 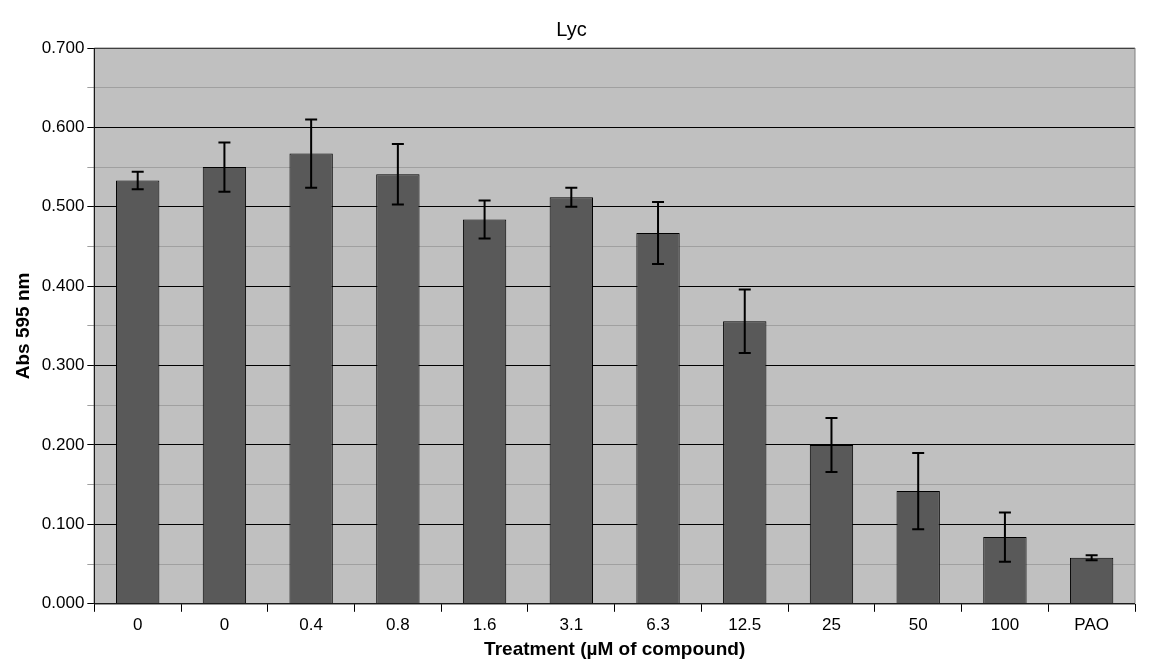 What do you see at coordinates (1005, 624) in the screenshot?
I see `x-tick-label: 100` at bounding box center [1005, 624].